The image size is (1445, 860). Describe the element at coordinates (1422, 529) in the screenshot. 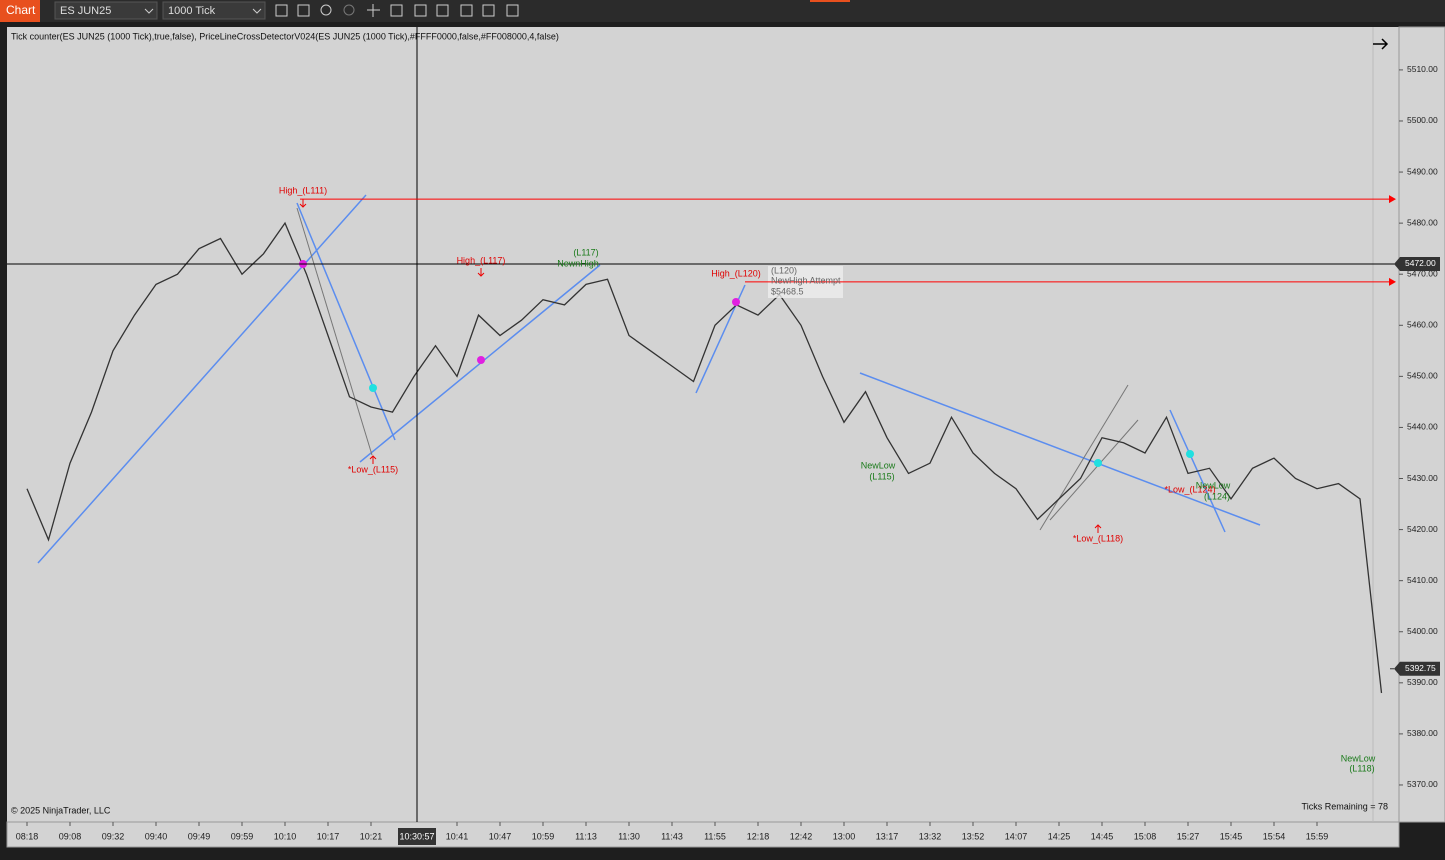

I see `y-tick-label: 5420.00` at that location.